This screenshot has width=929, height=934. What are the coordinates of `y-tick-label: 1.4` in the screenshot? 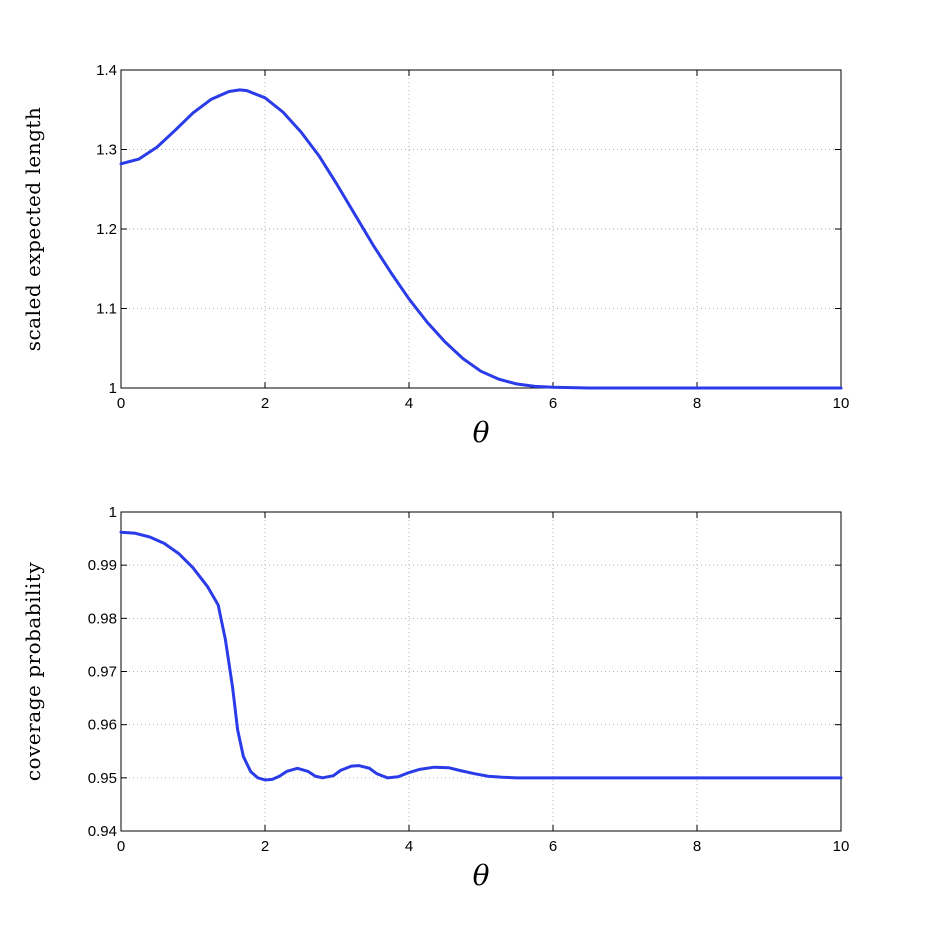 It's located at (106, 70).